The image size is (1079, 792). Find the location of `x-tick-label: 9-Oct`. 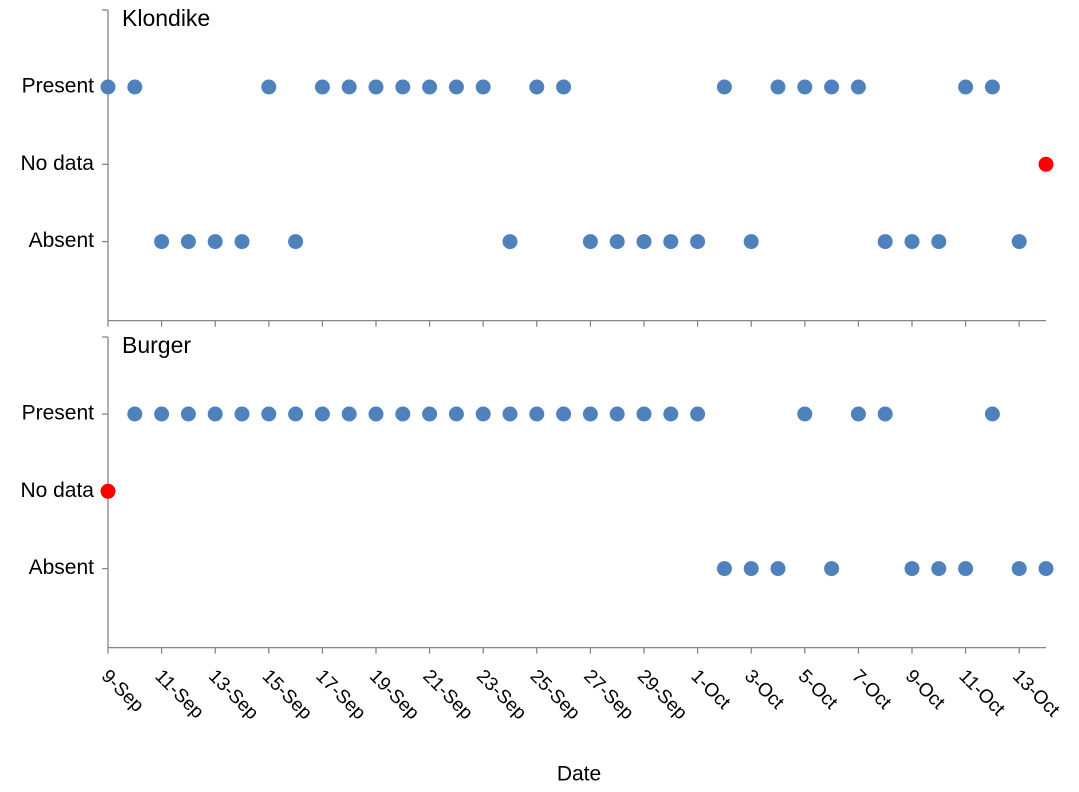

x-tick-label: 9-Oct is located at coordinates (925, 690).